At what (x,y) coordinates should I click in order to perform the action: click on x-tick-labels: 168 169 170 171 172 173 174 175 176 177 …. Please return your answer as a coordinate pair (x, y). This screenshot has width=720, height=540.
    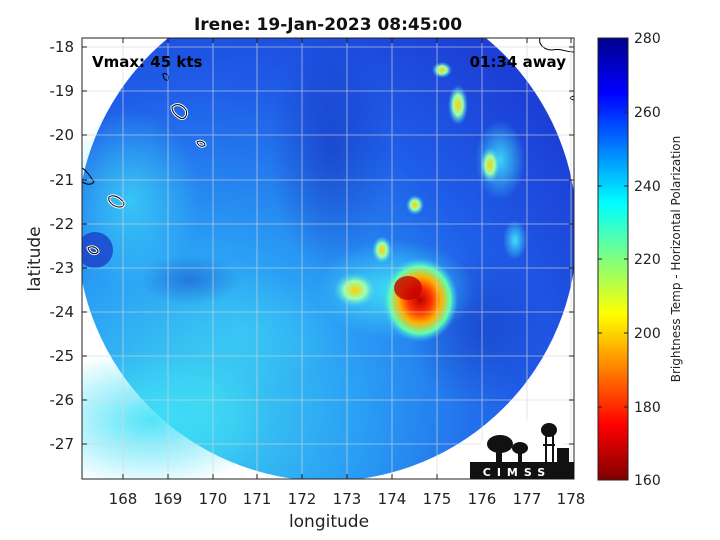
    Looking at the image, I should click on (347, 499).